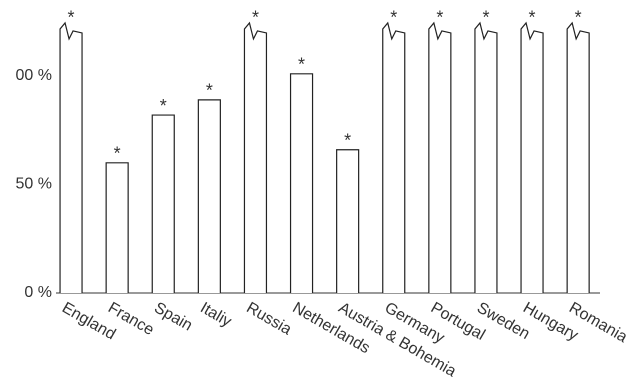 The image size is (639, 390). I want to click on y-tick-label: 50 %, so click(34, 184).